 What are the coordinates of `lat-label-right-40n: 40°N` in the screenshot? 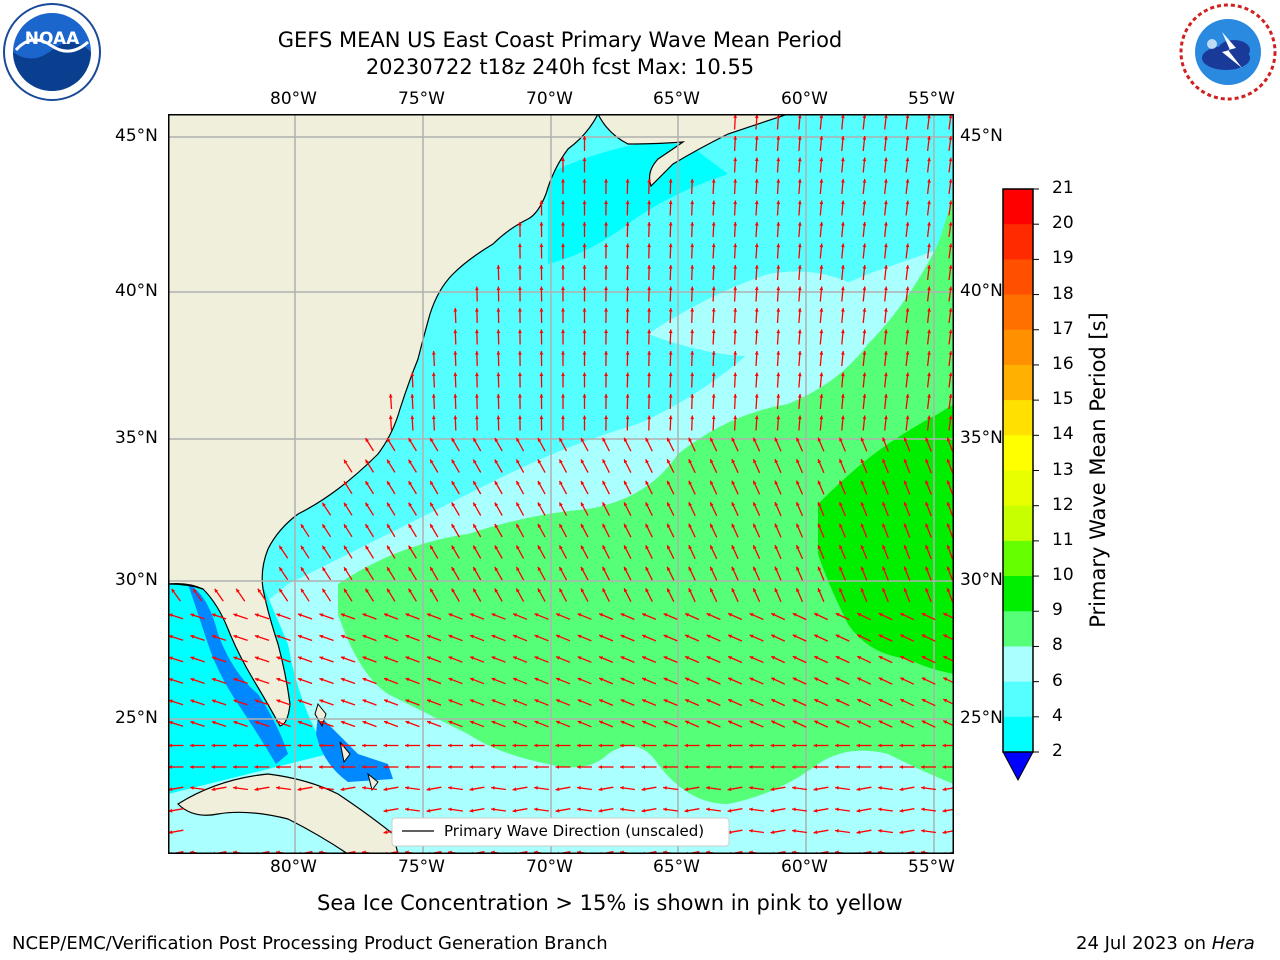 It's located at (981, 291).